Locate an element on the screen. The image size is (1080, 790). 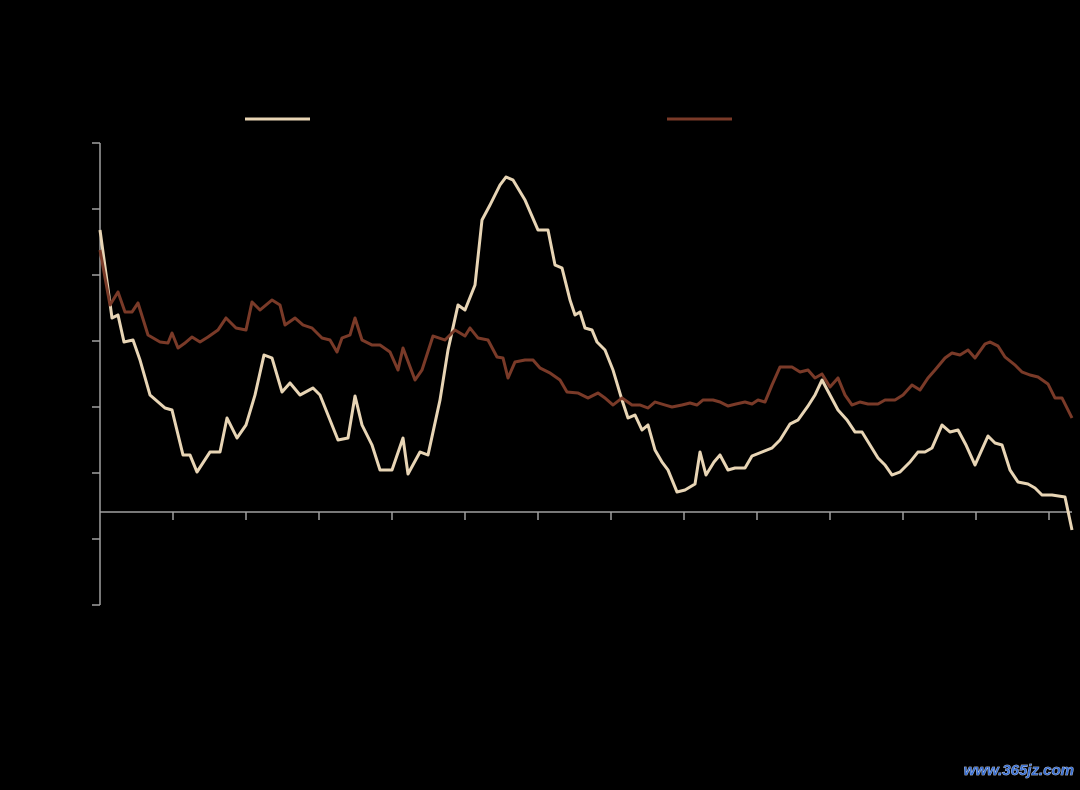
watermark: www.365jz.com is located at coordinates (1019, 770).